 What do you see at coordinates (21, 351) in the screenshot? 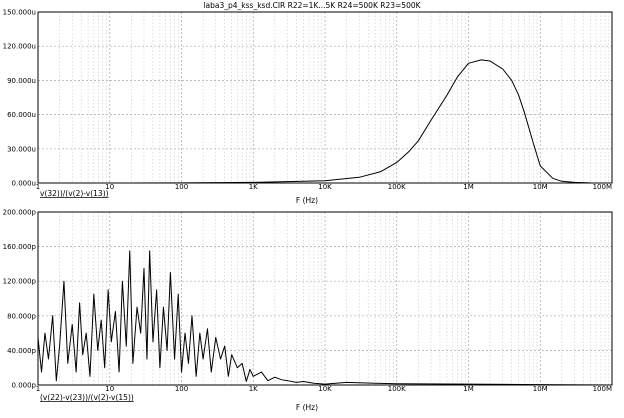
I see `y-tick-label: 40.000p` at bounding box center [21, 351].